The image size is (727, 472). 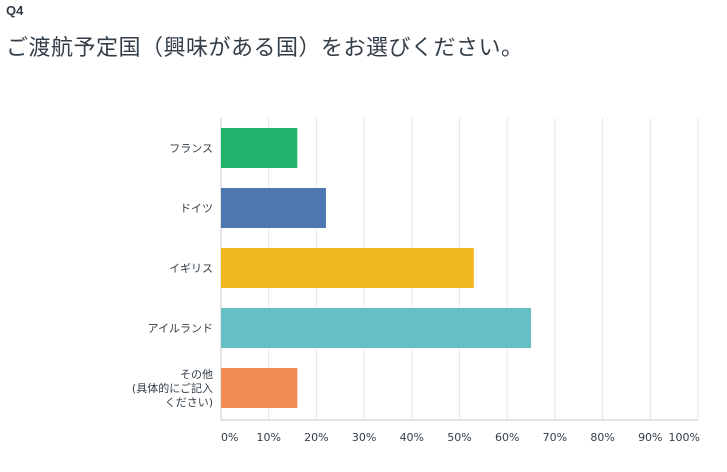 I want to click on question-number: Q4, so click(x=15, y=10).